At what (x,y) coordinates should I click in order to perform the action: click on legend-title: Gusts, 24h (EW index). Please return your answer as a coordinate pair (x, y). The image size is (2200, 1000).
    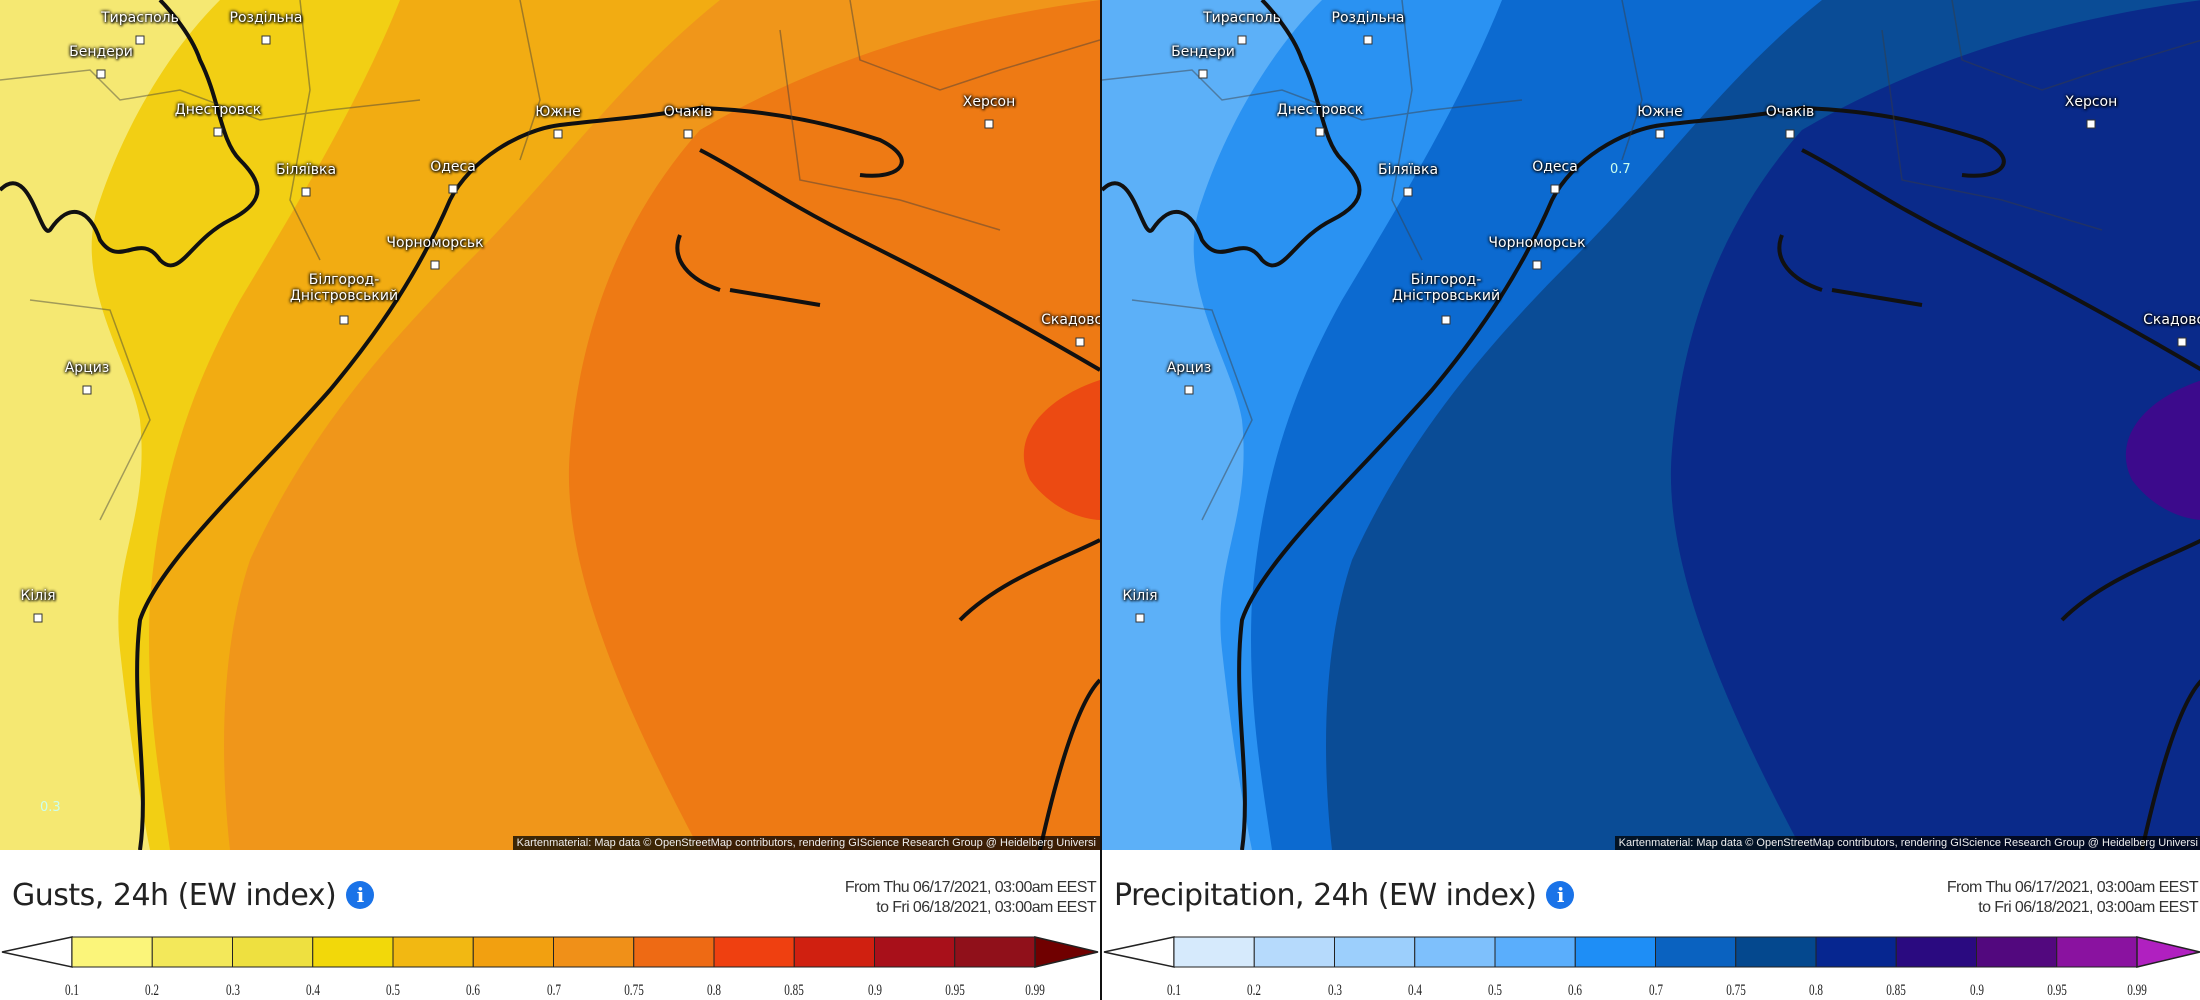
    Looking at the image, I should click on (174, 895).